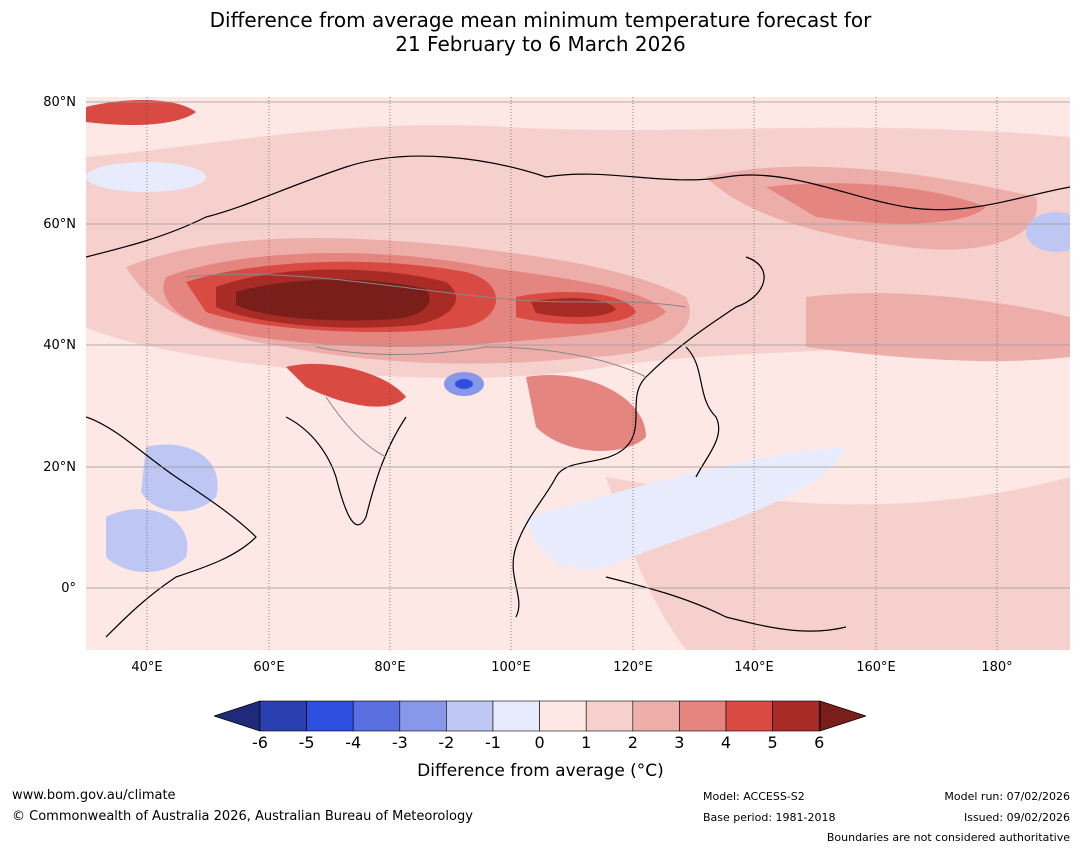 The height and width of the screenshot is (850, 1081). What do you see at coordinates (147, 540) in the screenshot?
I see `cool-zone-horn-of-africa` at bounding box center [147, 540].